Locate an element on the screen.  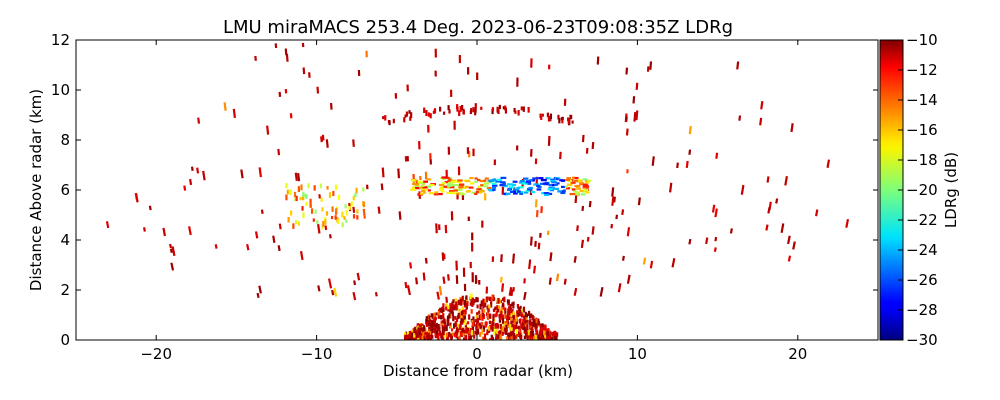
colorbar: −10 −12 −14 −16 −18 −20 −22 −24 −26 −28 −30 is located at coordinates (908, 190).